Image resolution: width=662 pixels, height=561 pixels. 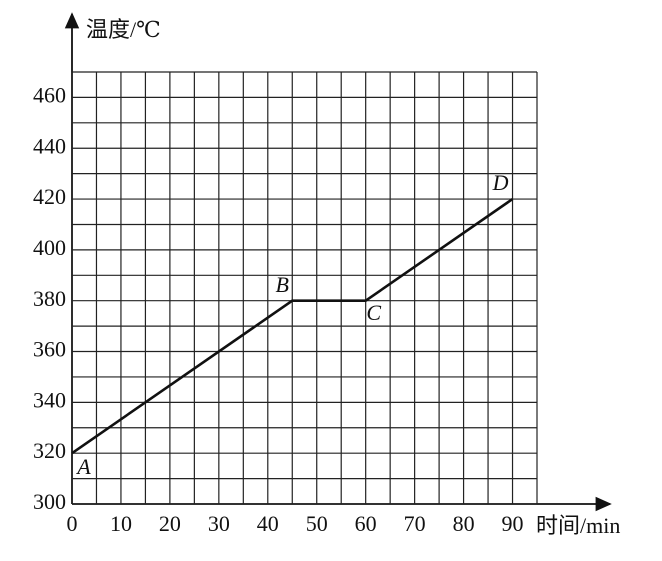 What do you see at coordinates (123, 29) in the screenshot?
I see `y-axis-label: 温度/℃` at bounding box center [123, 29].